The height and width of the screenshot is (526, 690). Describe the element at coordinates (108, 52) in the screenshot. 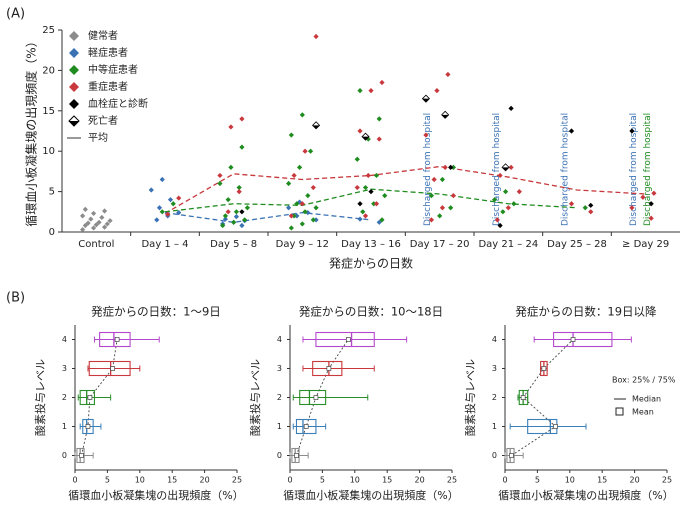

I see `legend-label: 軽症患者` at that location.